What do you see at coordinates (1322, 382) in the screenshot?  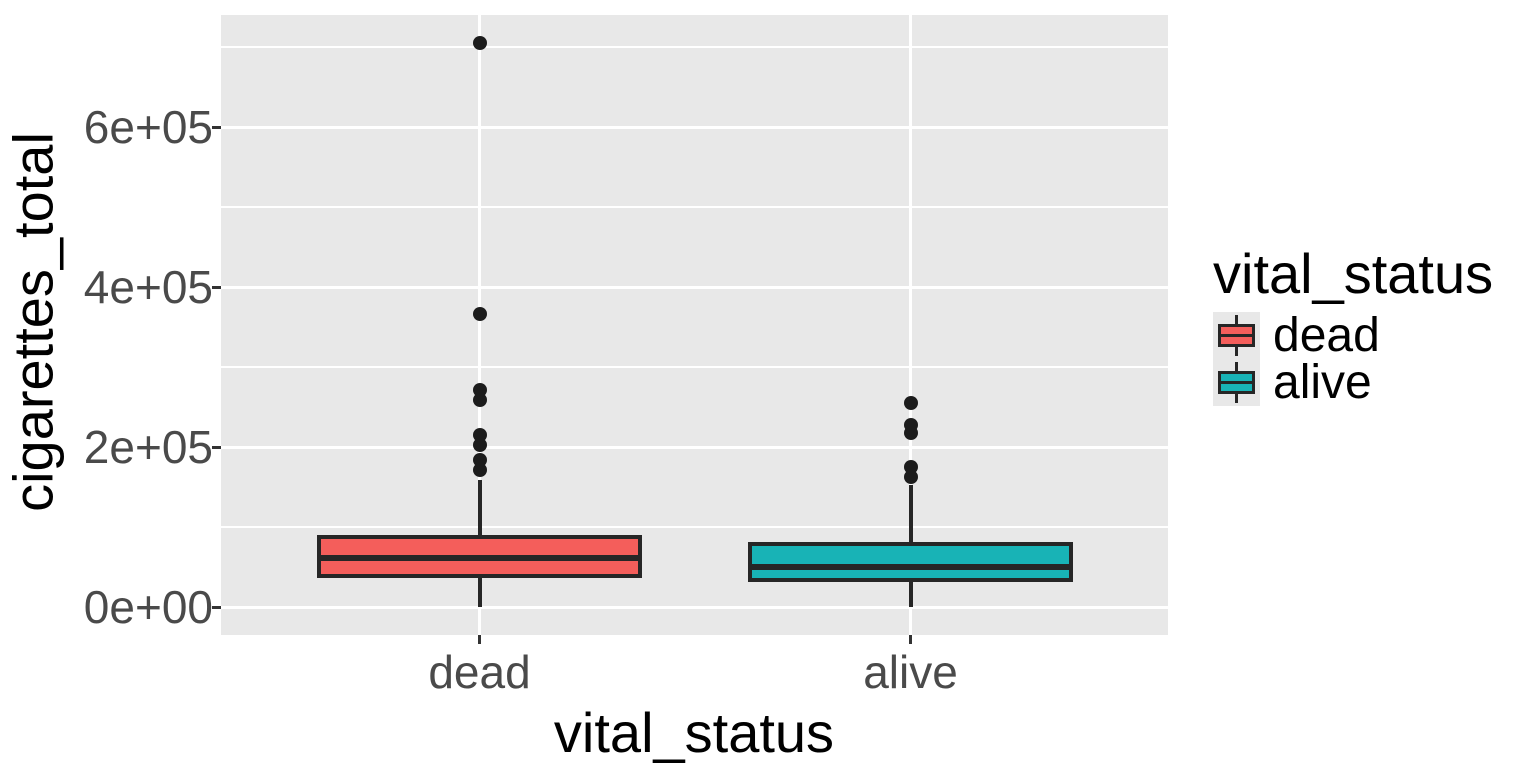 I see `legend-label-alive: alive` at bounding box center [1322, 382].